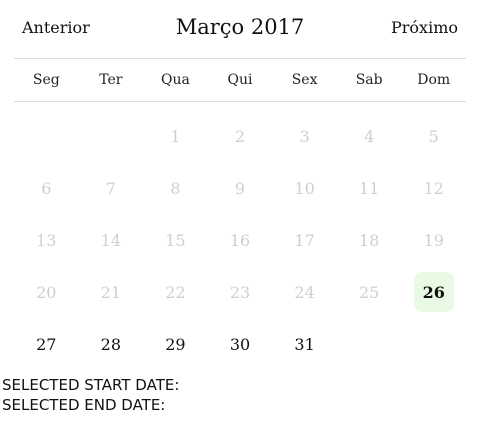 This screenshot has height=444, width=480. I want to click on day-19: 19, so click(433, 240).